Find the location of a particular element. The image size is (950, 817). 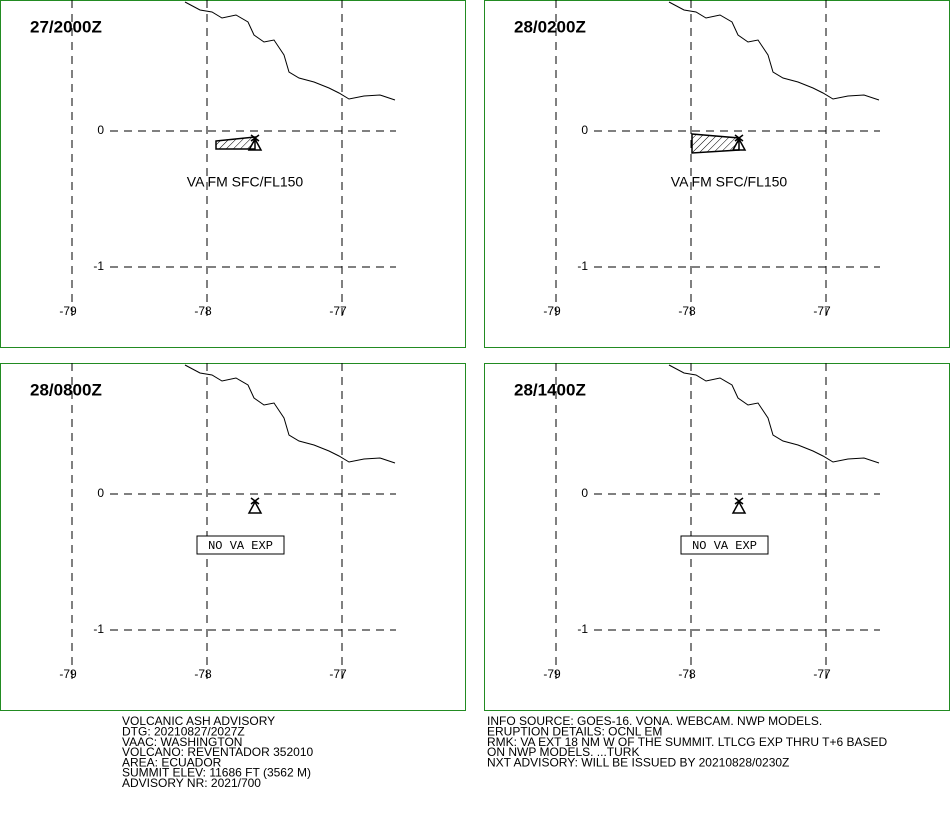

panel-time: 28/0800Z is located at coordinates (66, 389).